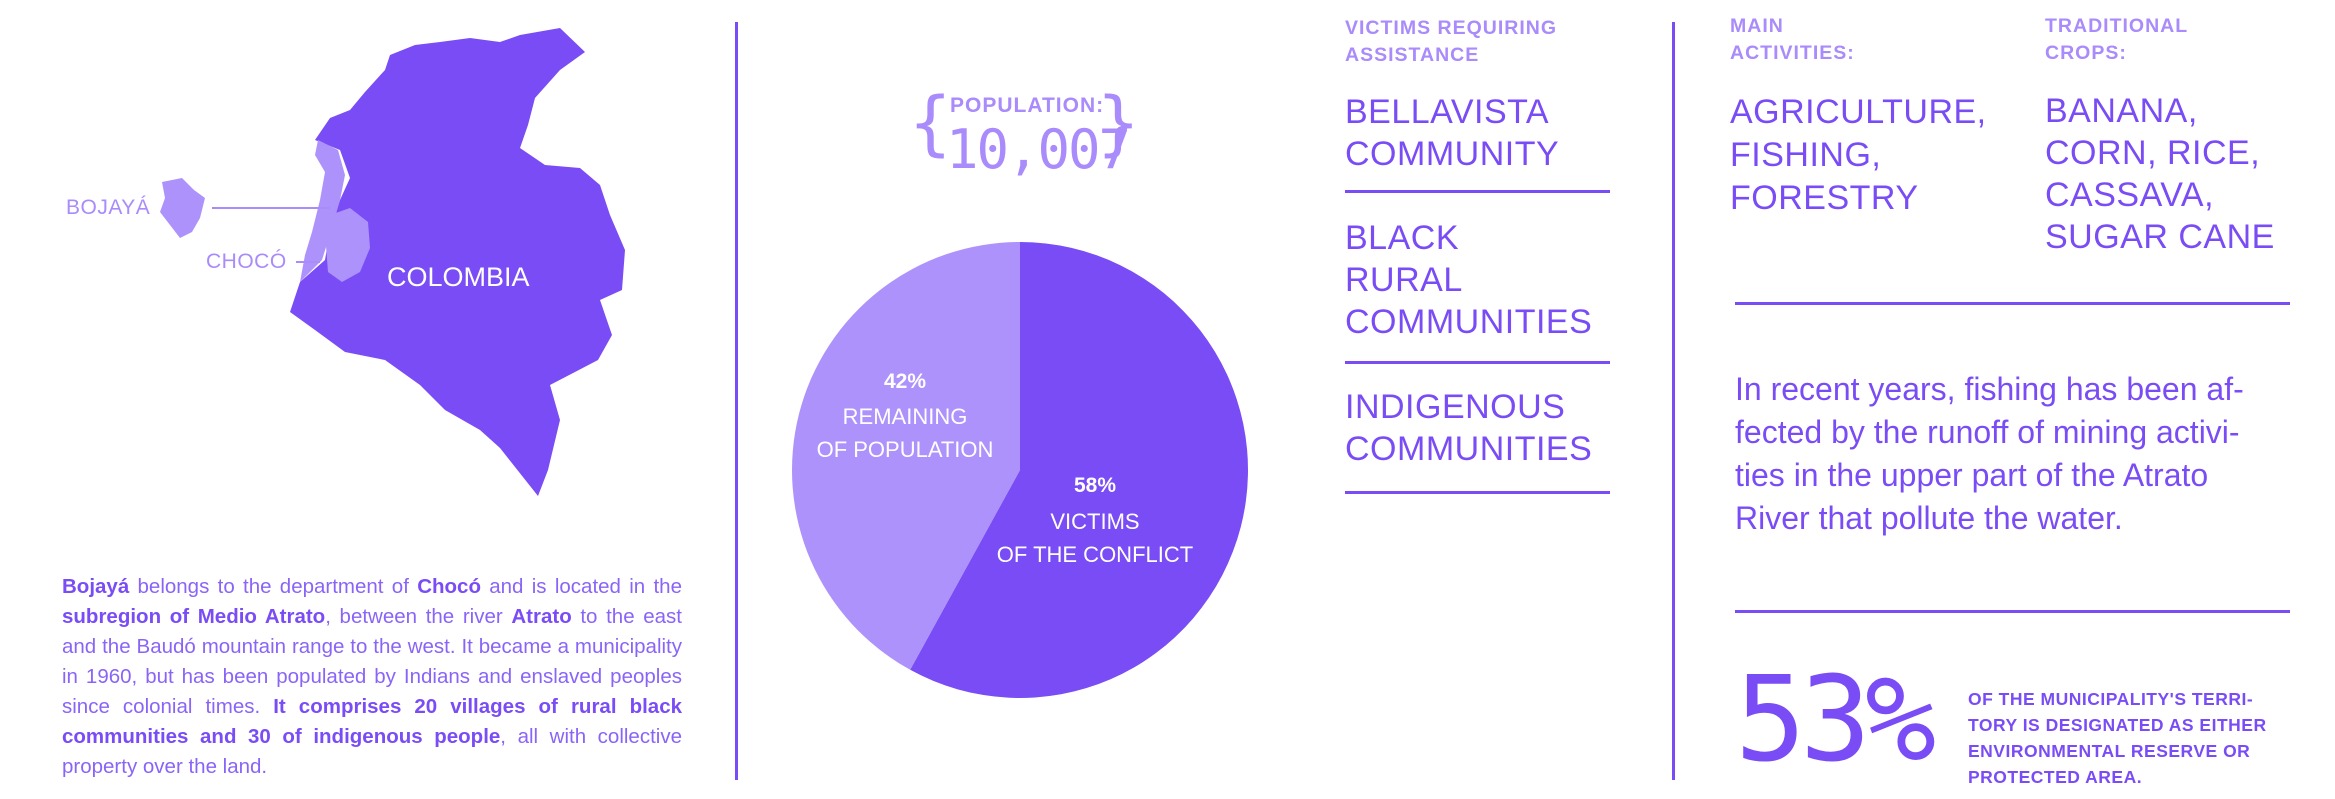 This screenshot has height=799, width=2335. I want to click on choco-label: CHOCÓ, so click(246, 261).